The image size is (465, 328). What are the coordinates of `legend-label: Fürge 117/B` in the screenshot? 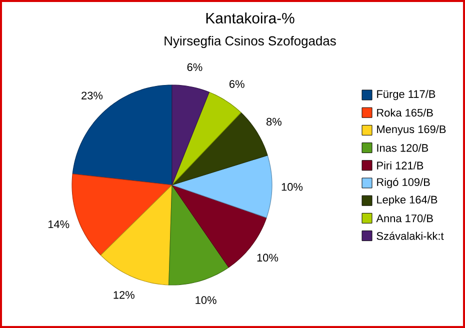 It's located at (406, 95).